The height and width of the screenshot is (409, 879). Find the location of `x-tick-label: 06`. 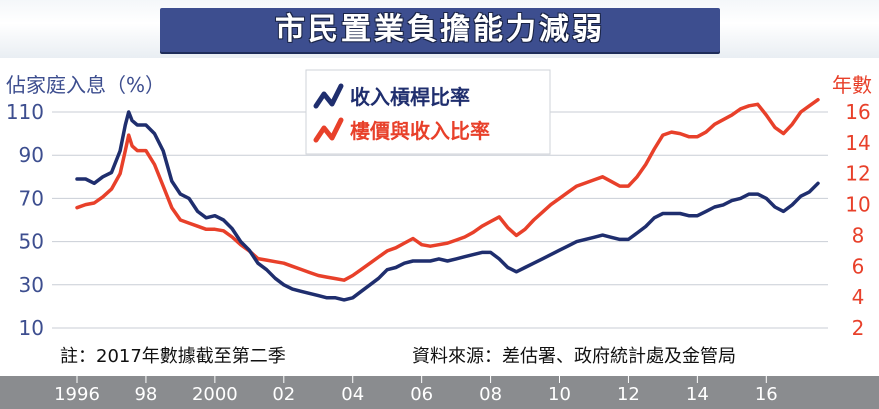

x-tick-label: 06 is located at coordinates (421, 394).